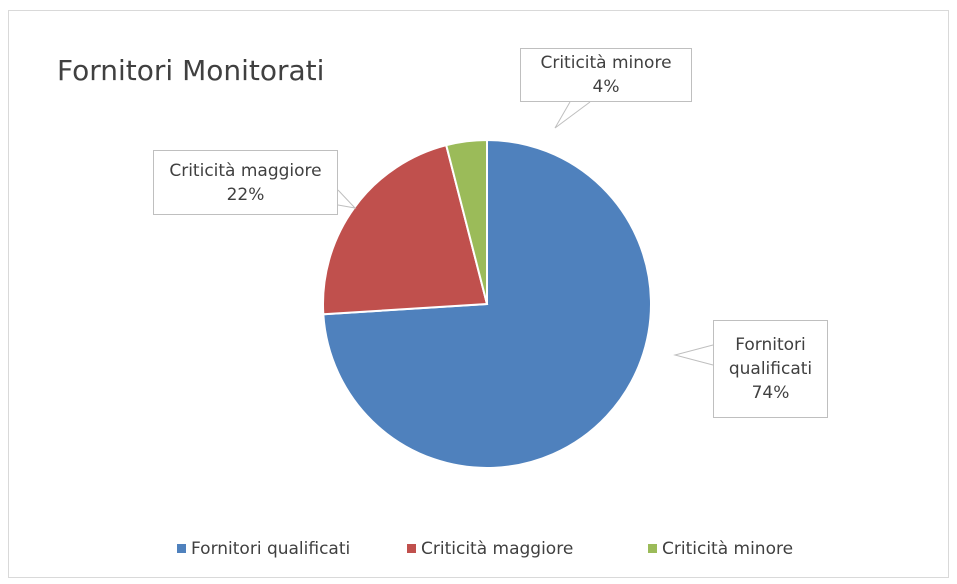 The image size is (957, 584). Describe the element at coordinates (245, 170) in the screenshot. I see `data-label-category: Criticità maggiore` at that location.